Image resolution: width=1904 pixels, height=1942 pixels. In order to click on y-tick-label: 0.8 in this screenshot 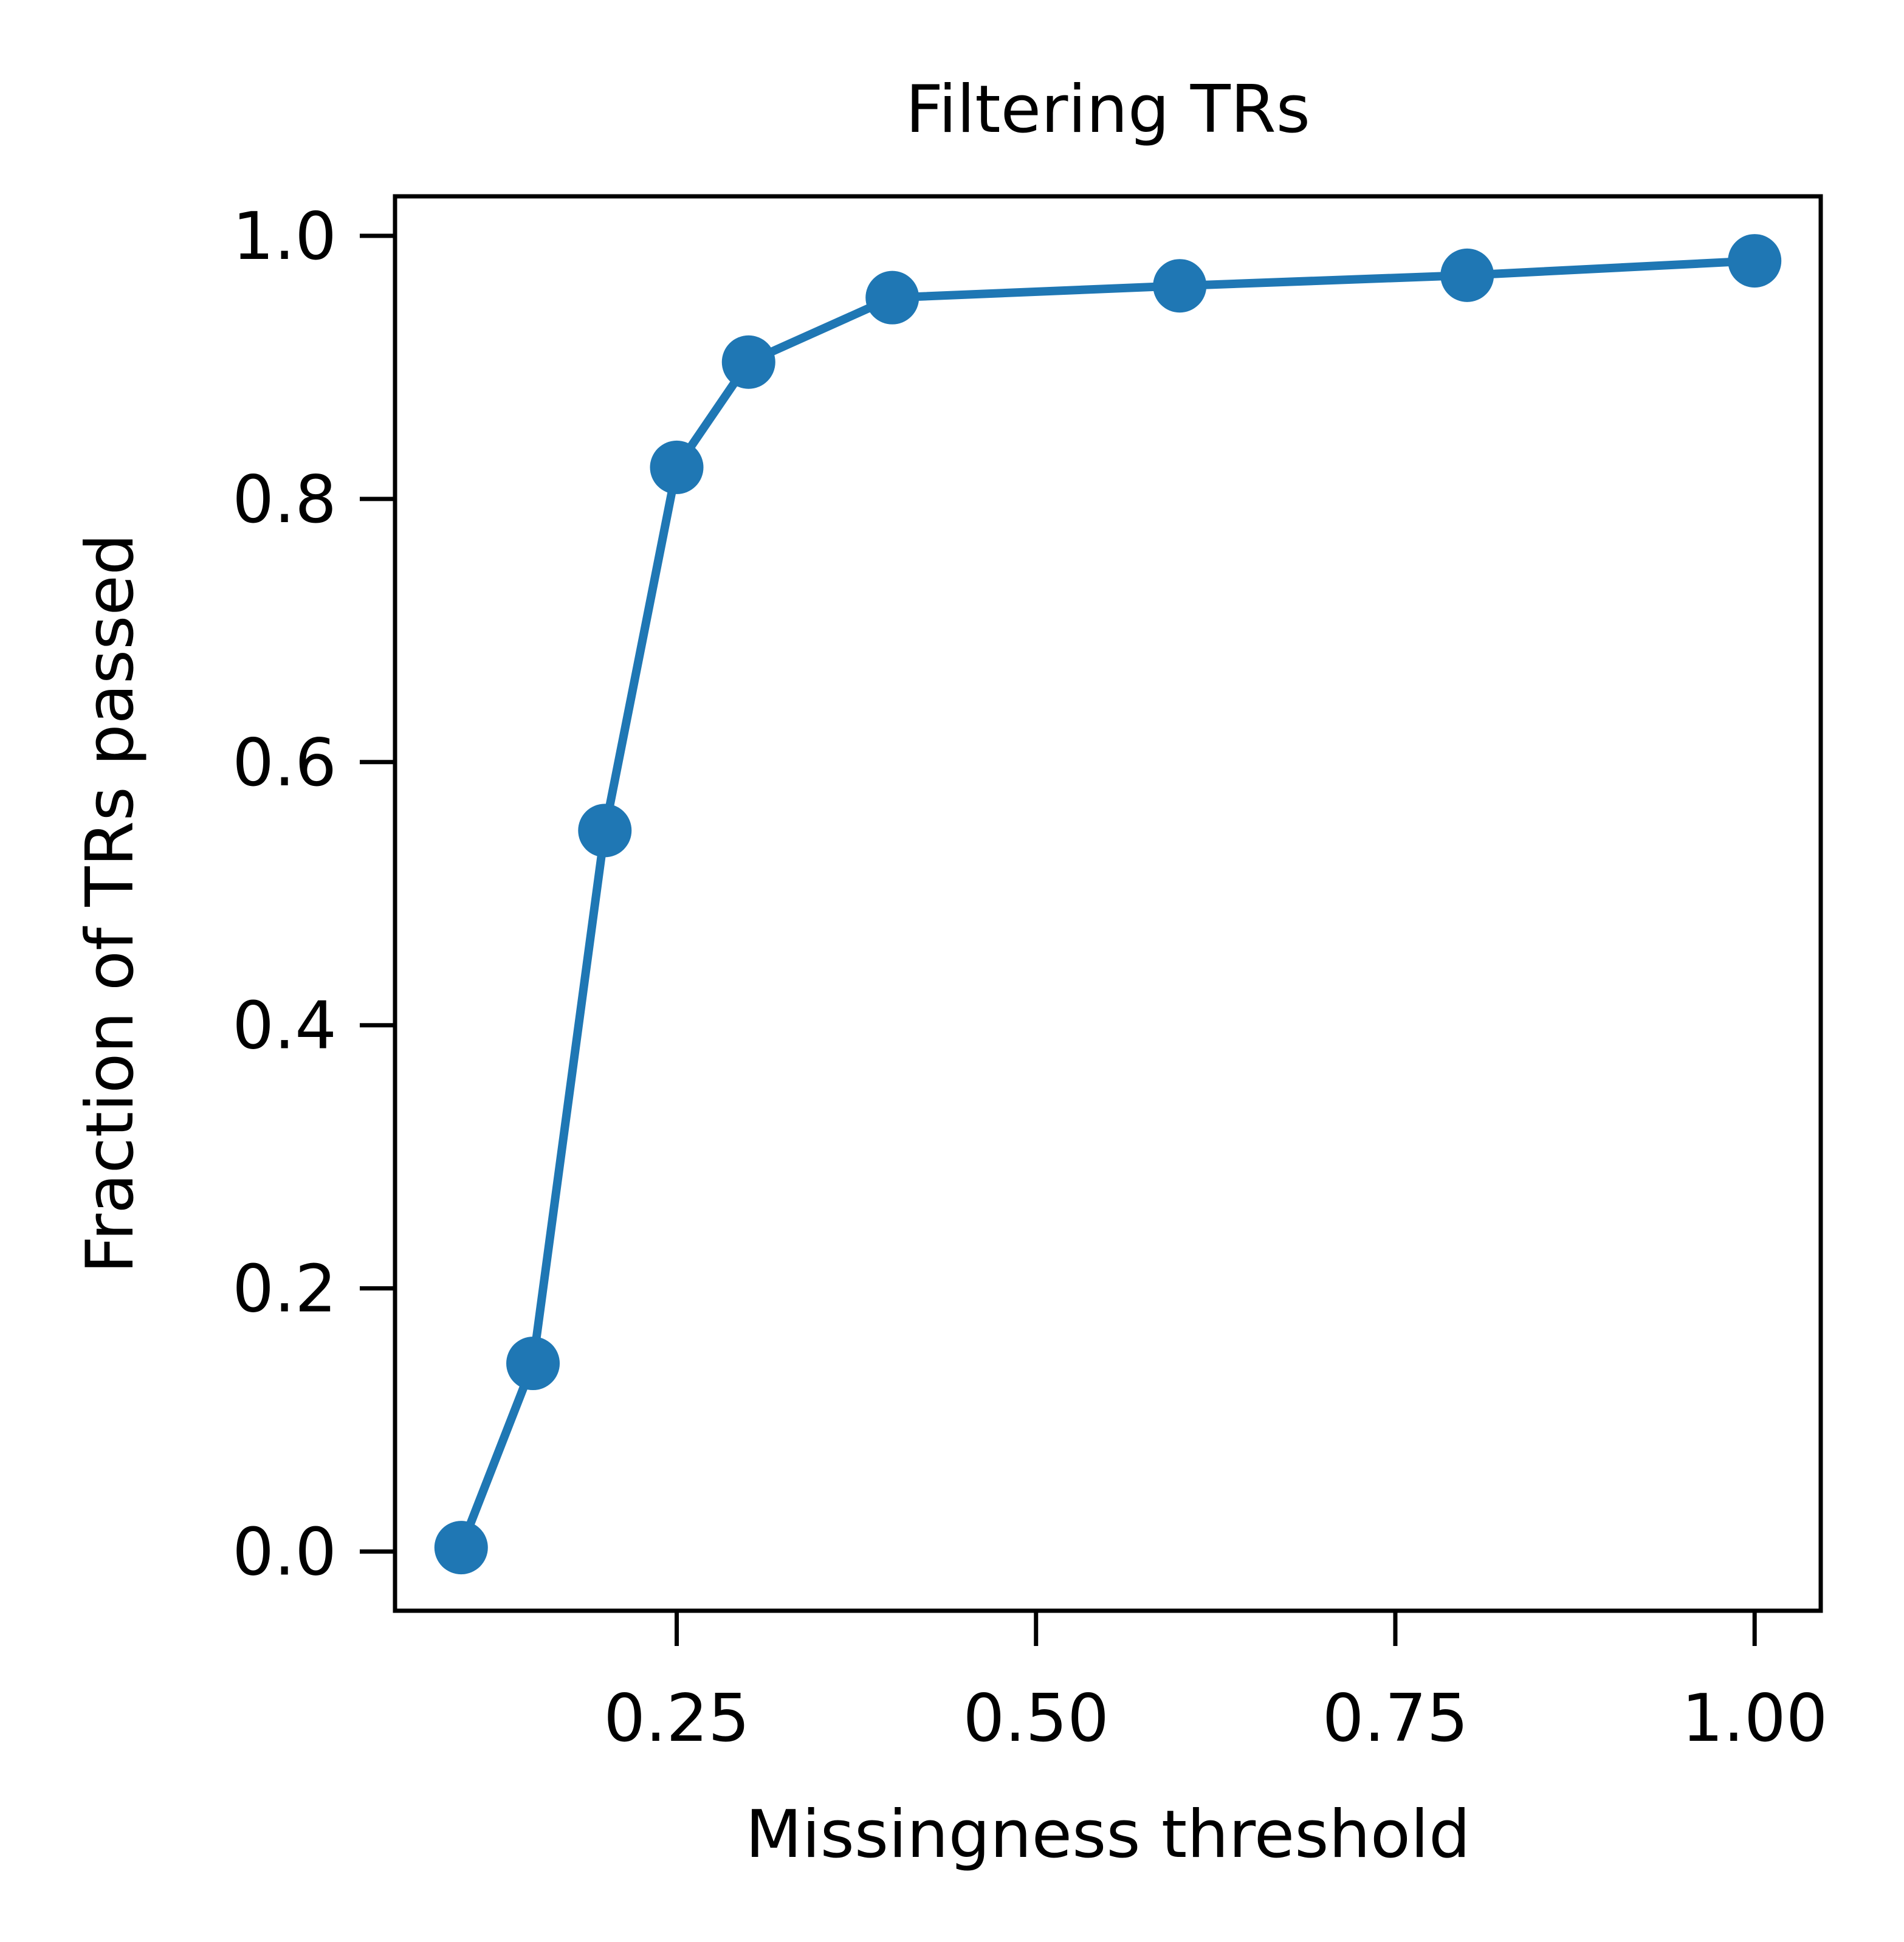, I will do `click(284, 500)`.